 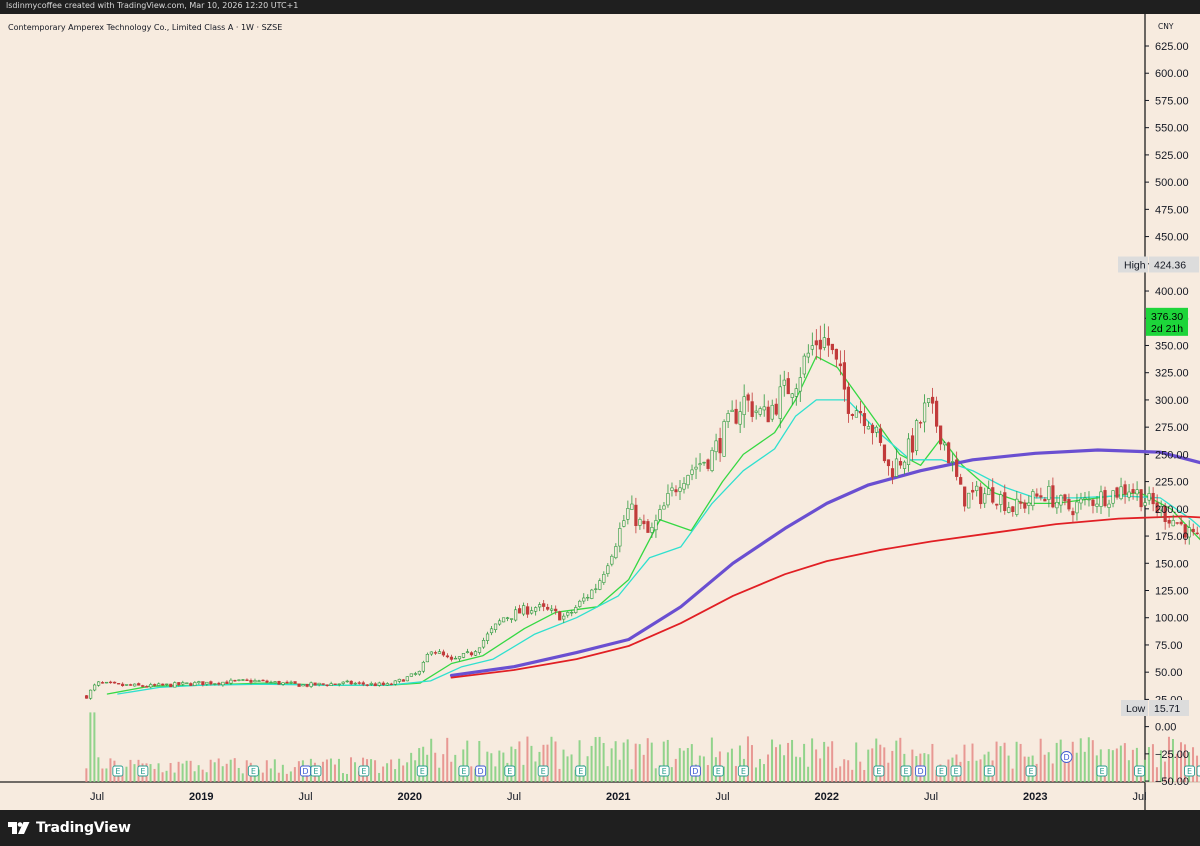 I want to click on price-tick-label: 450.00, so click(x=1172, y=238).